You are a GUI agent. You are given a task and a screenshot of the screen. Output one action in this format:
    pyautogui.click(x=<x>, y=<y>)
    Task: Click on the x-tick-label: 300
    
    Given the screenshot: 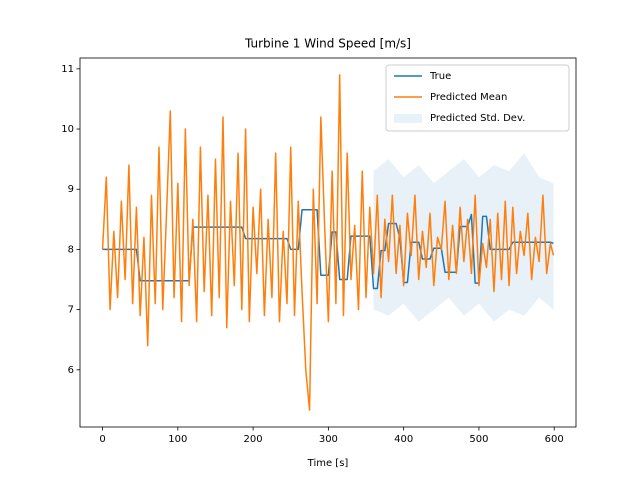 What is the action you would take?
    pyautogui.click(x=328, y=439)
    